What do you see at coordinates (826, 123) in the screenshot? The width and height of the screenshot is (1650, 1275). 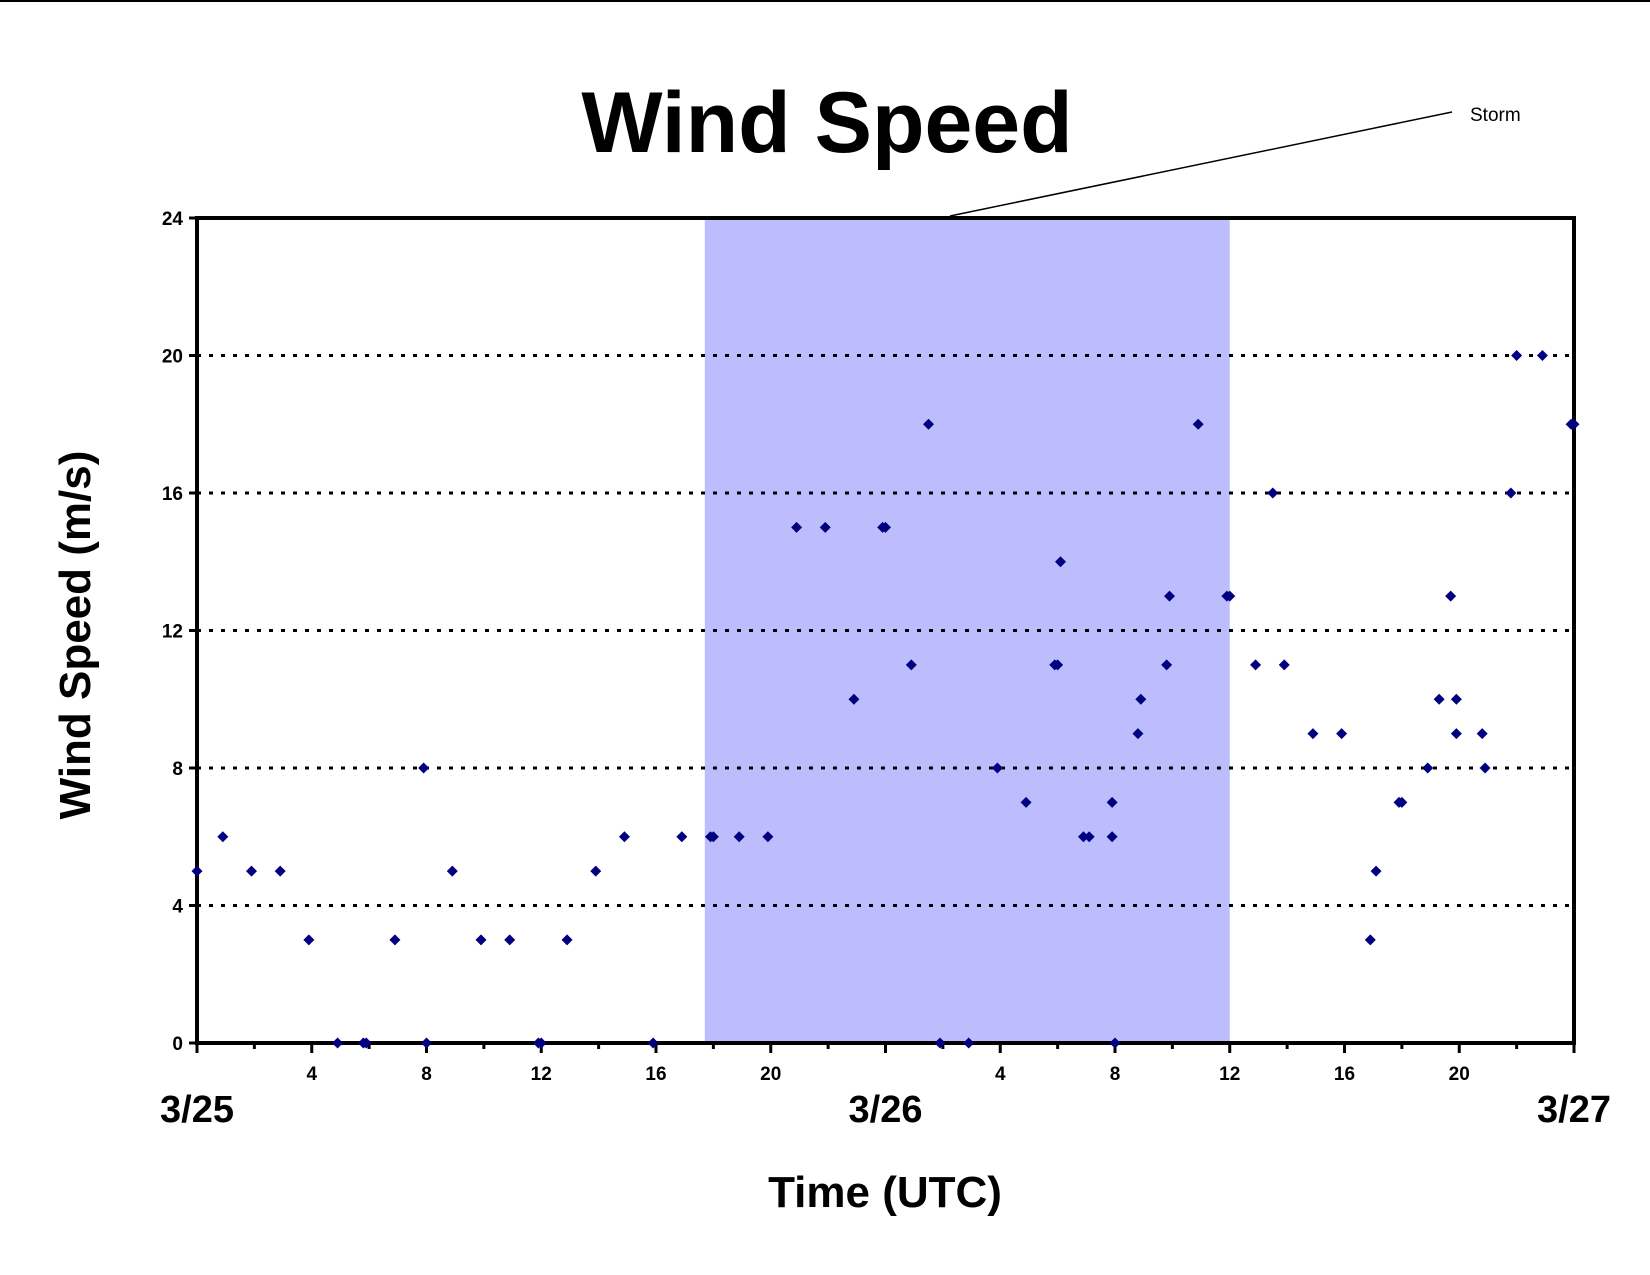 I see `chart-title: Wind Speed` at bounding box center [826, 123].